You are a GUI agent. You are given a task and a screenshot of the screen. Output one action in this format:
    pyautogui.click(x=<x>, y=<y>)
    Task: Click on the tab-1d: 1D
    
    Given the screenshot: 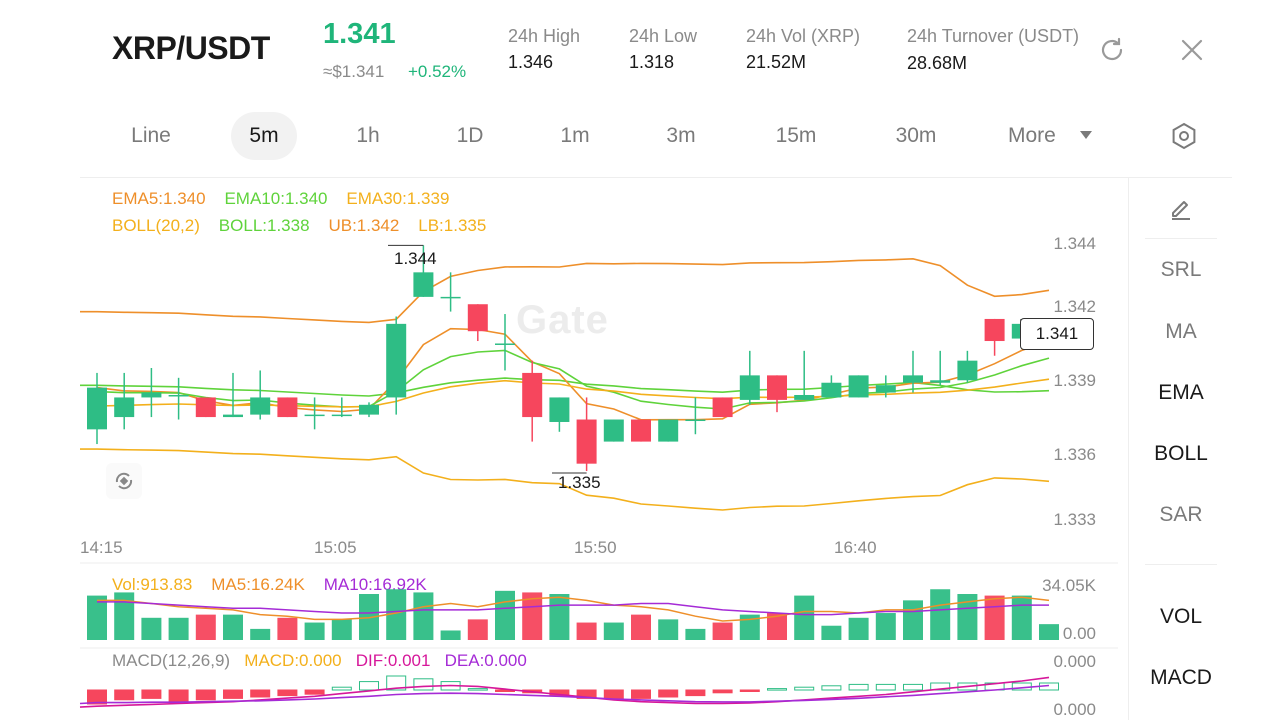 What is the action you would take?
    pyautogui.click(x=470, y=135)
    